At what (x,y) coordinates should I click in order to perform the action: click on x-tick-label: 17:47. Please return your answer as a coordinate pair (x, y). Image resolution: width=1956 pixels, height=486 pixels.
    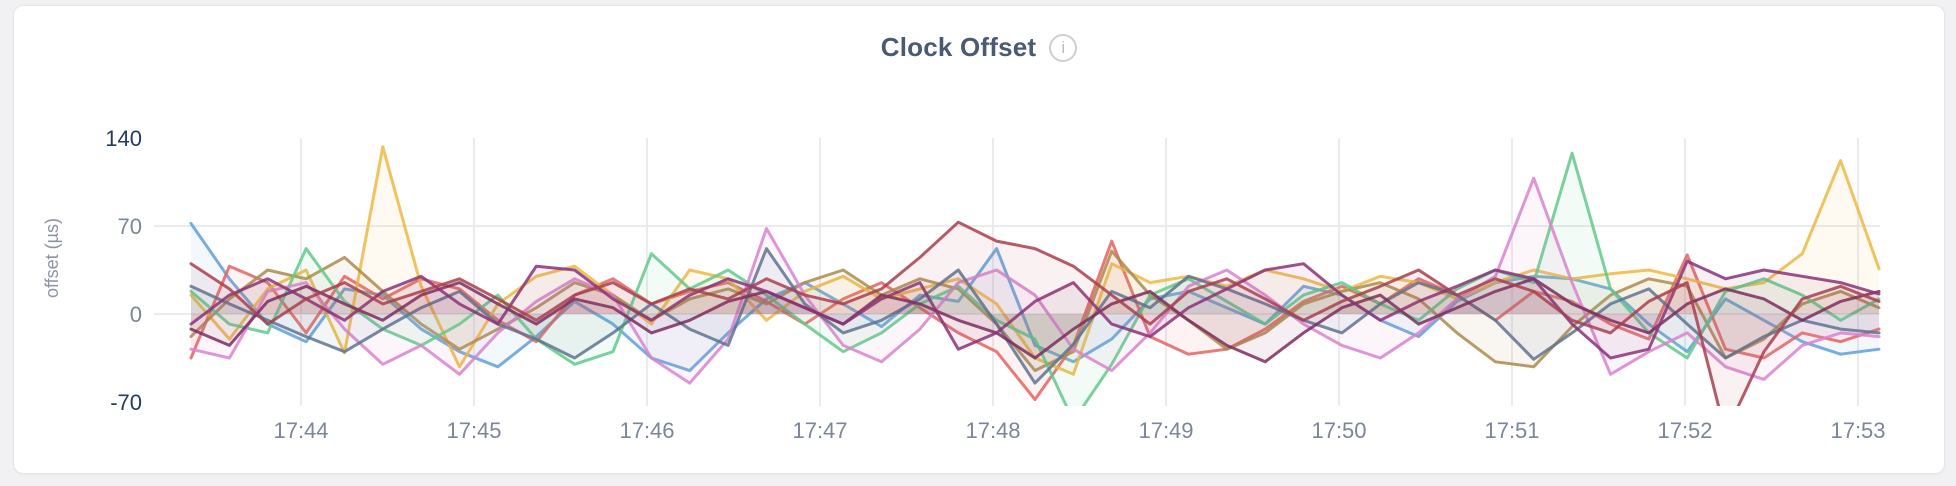
    Looking at the image, I should click on (819, 430).